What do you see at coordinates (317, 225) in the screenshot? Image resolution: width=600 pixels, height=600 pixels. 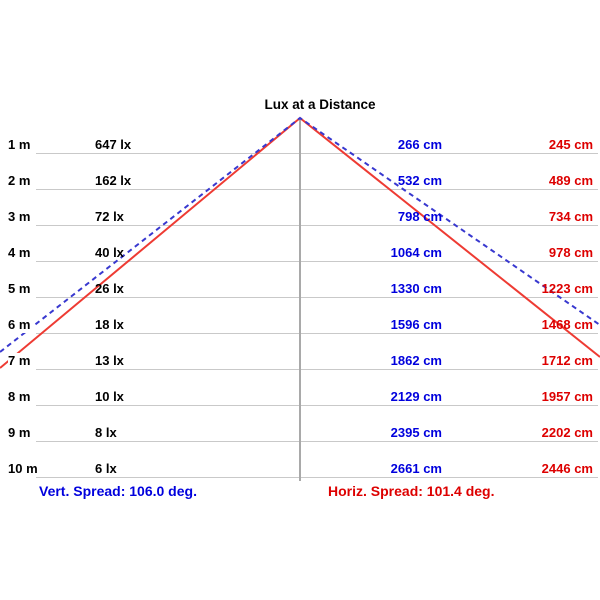 I see `gridline-3m` at bounding box center [317, 225].